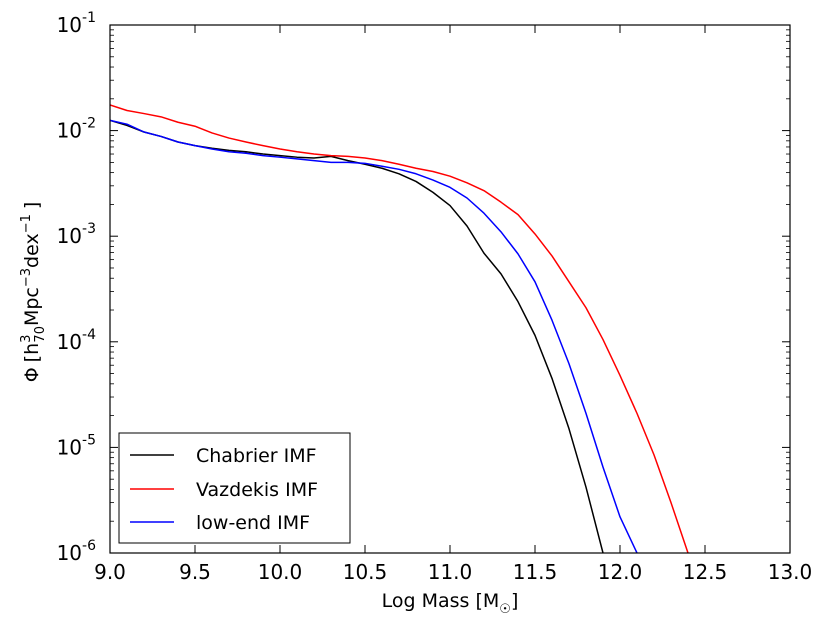  Describe the element at coordinates (256, 456) in the screenshot. I see `legend-label-chabrier: Chabrier IMF` at that location.